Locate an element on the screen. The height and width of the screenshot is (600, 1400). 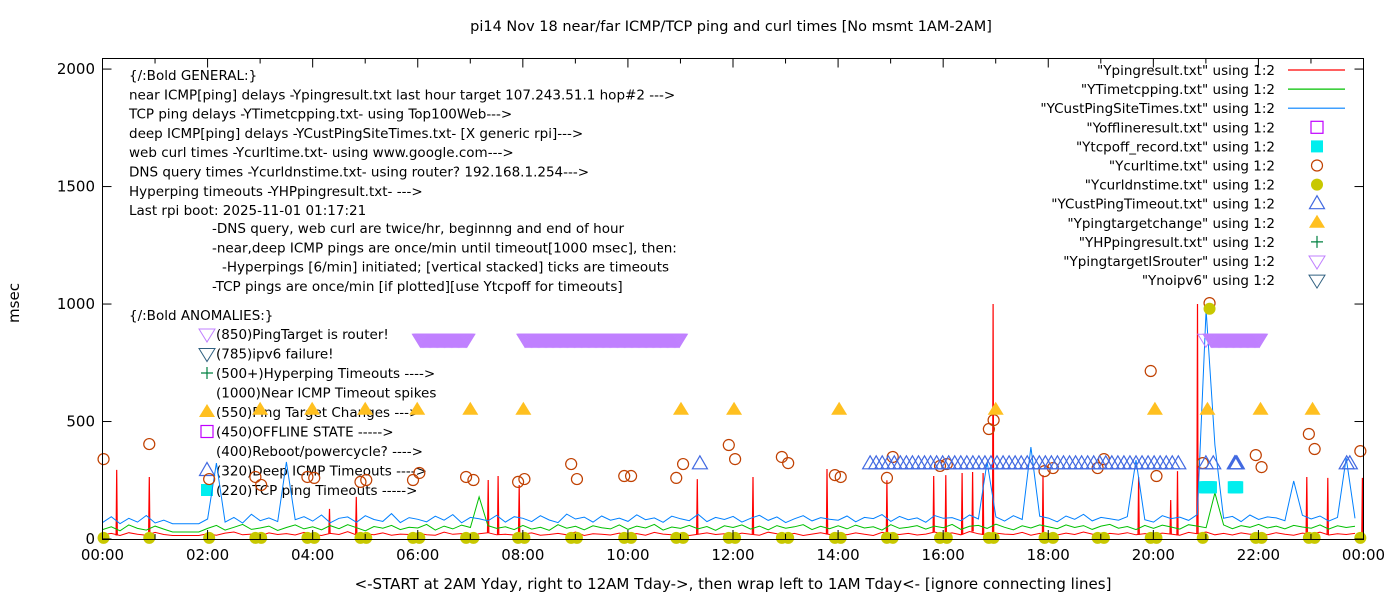
x-tick-label: 14:00 is located at coordinates (837, 555).